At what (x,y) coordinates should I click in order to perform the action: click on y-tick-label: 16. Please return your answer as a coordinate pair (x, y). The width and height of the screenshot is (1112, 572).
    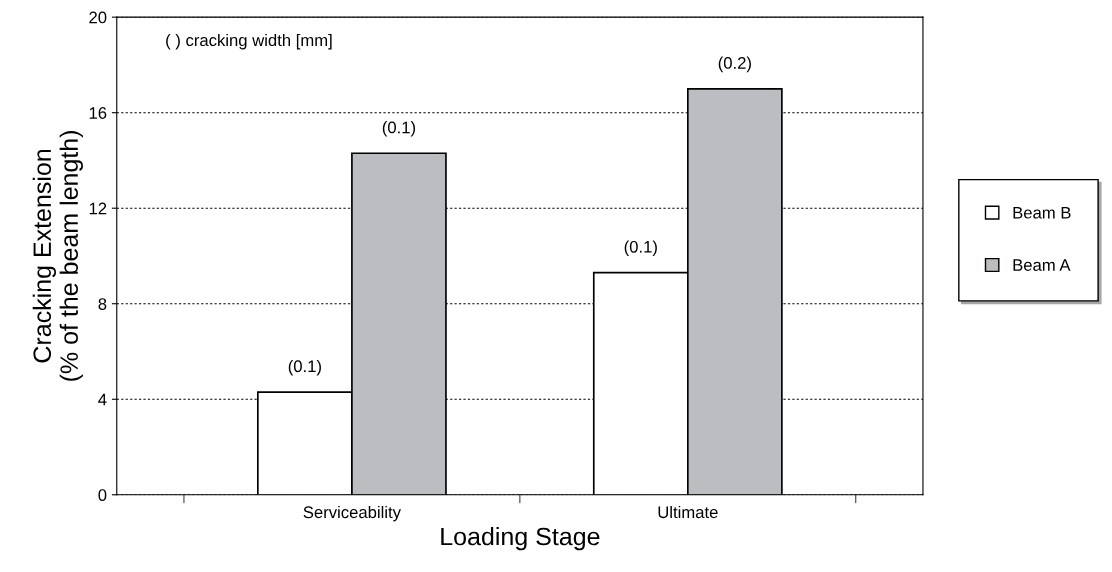
    Looking at the image, I should click on (98, 113).